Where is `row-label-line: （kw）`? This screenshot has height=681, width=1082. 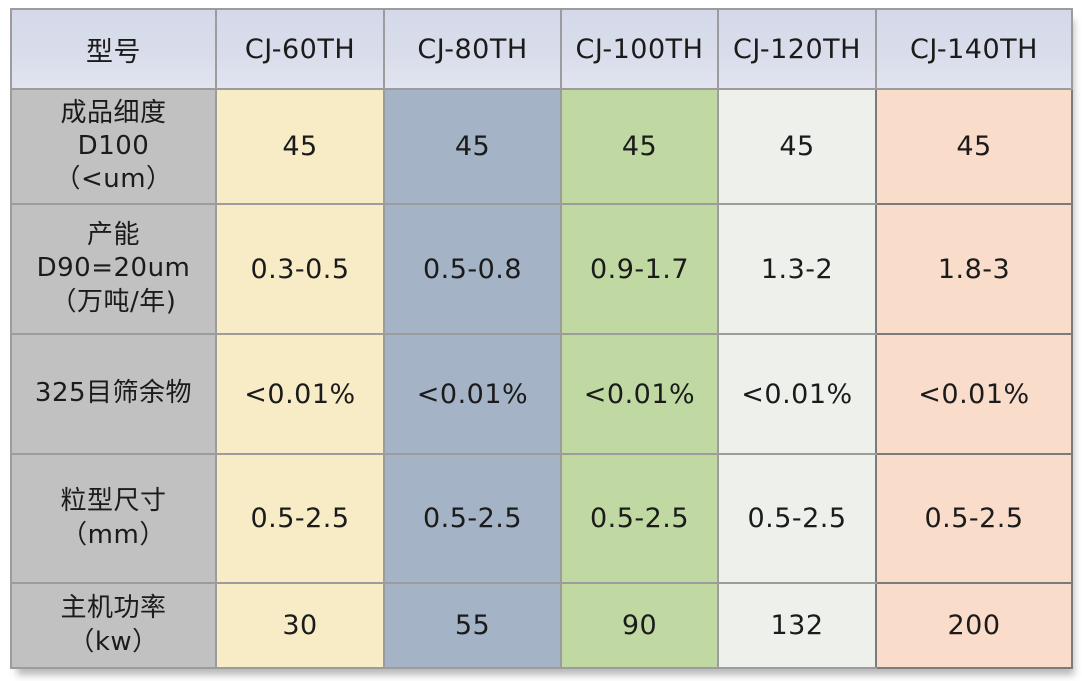 row-label-line: （kw） is located at coordinates (113, 641).